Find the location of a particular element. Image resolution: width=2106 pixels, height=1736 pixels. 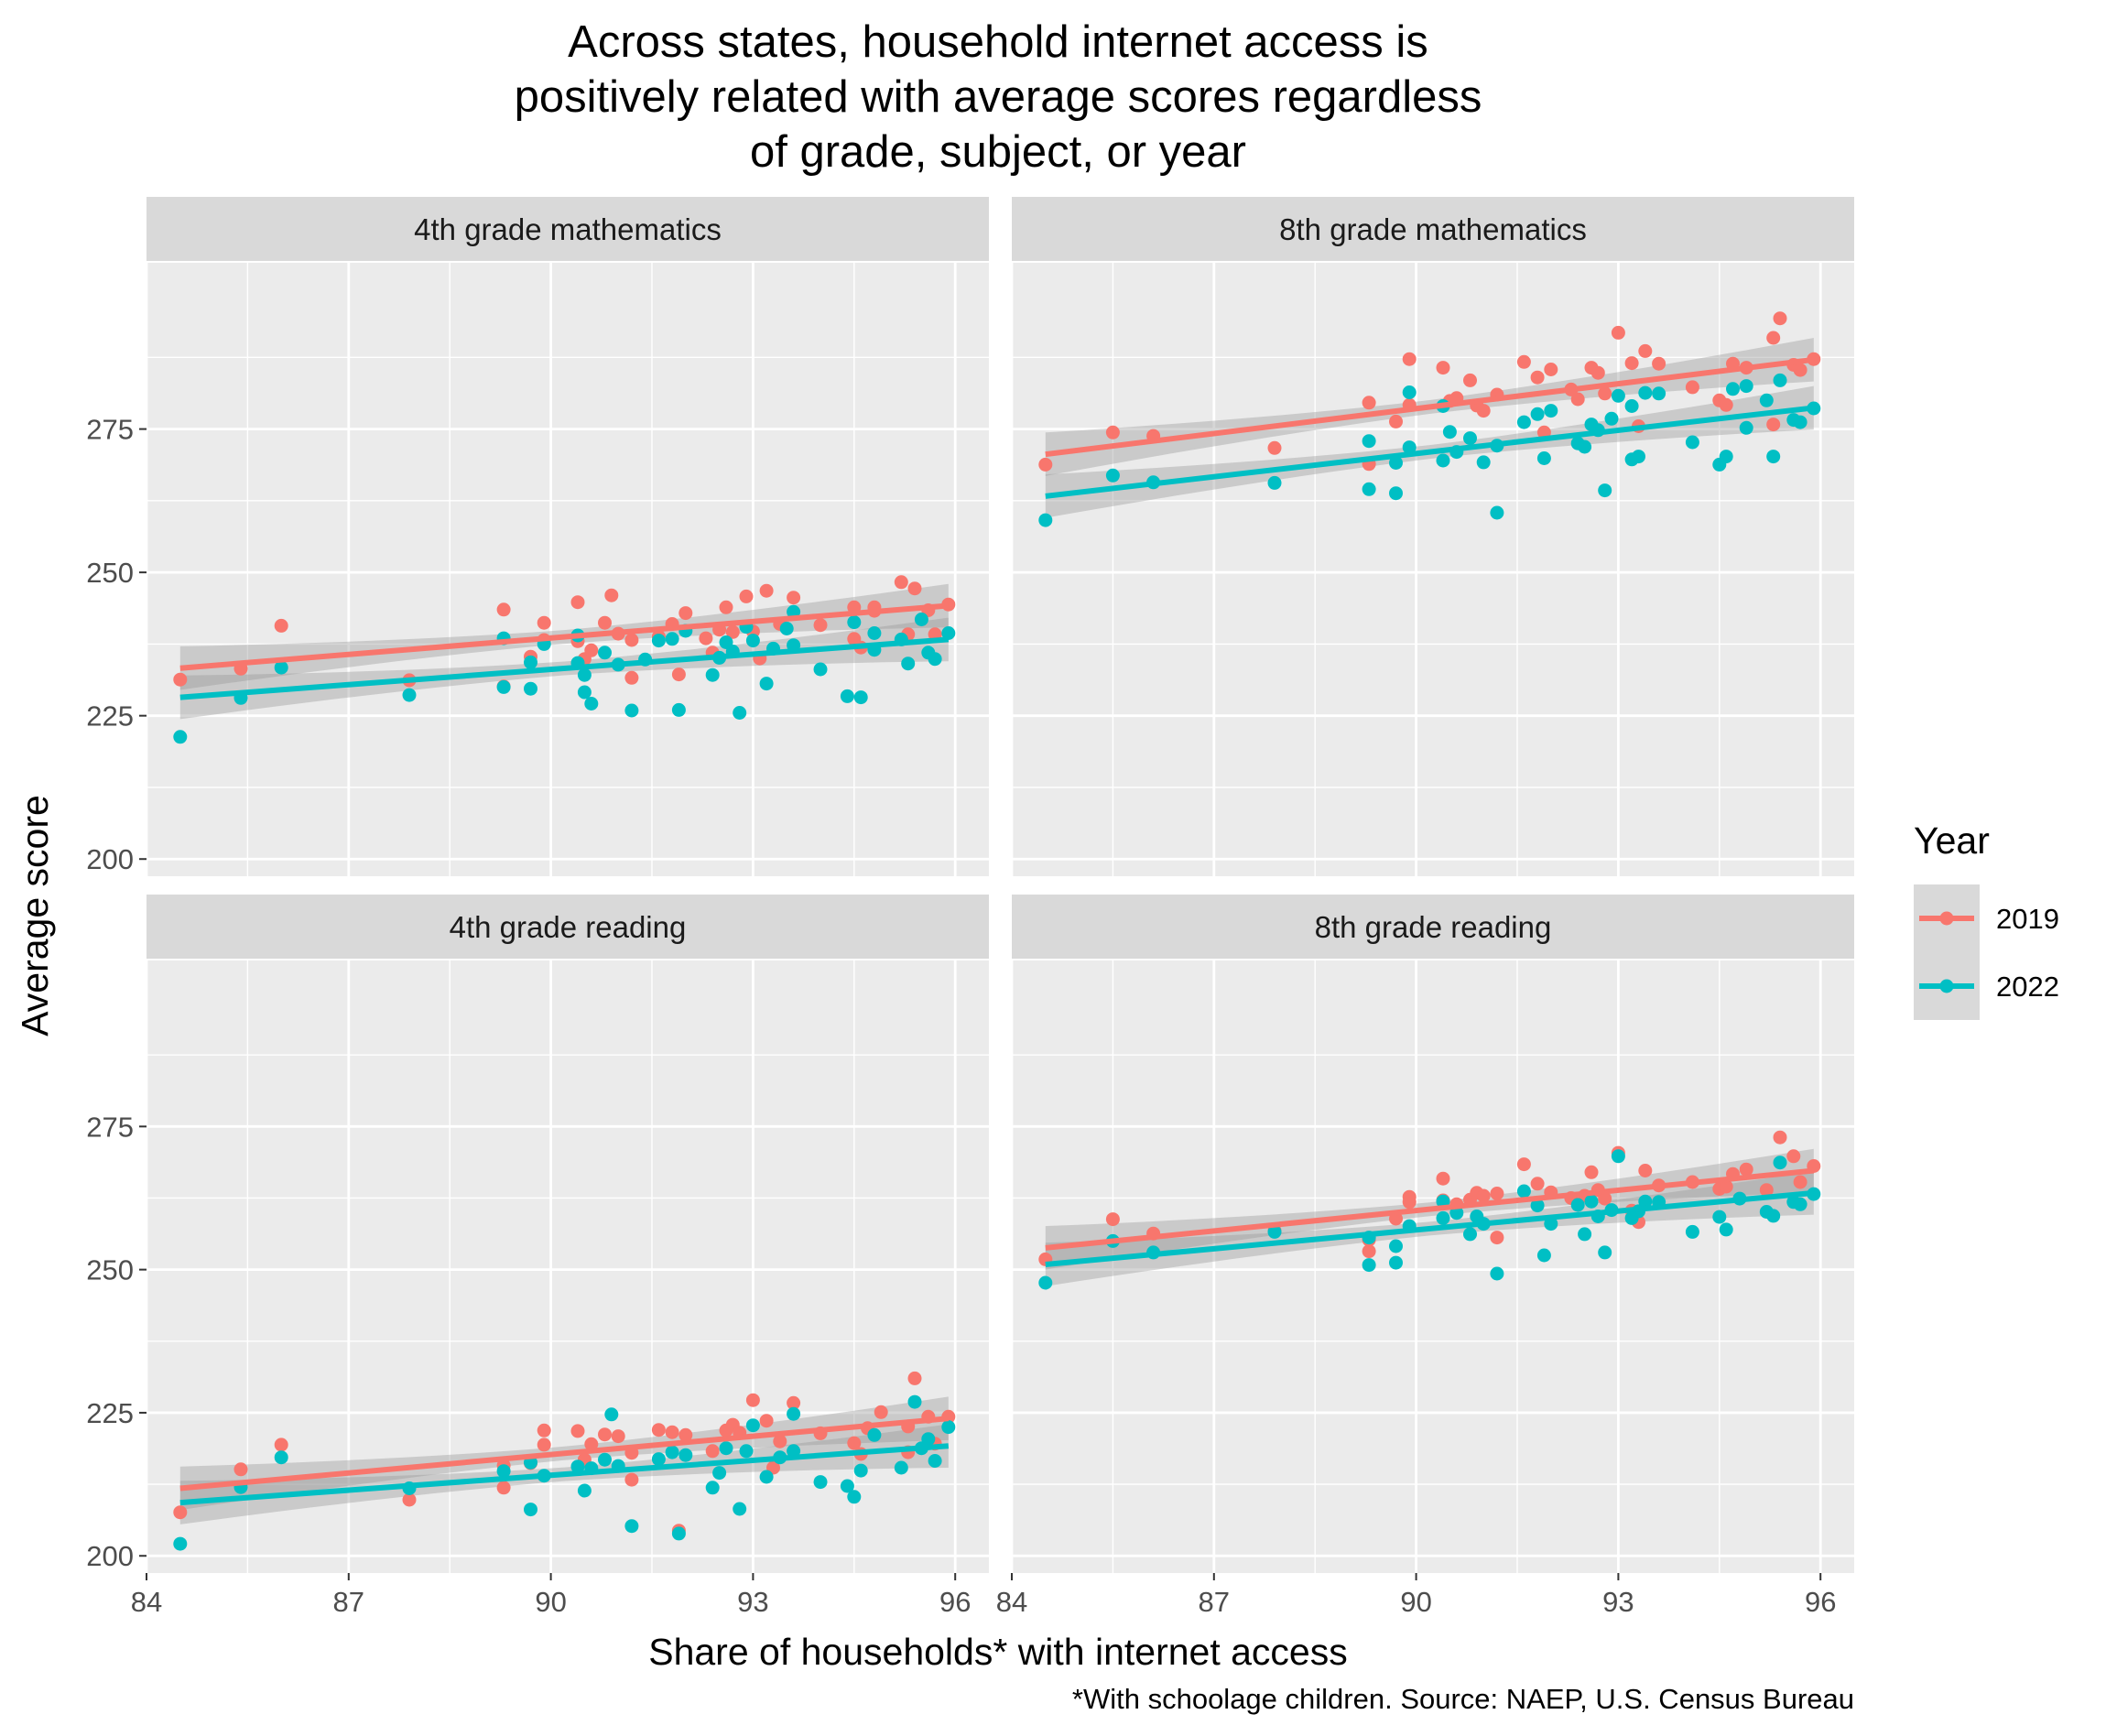

strip-label-8th-grade-mathematics: 8th grade mathematics is located at coordinates (1433, 229).